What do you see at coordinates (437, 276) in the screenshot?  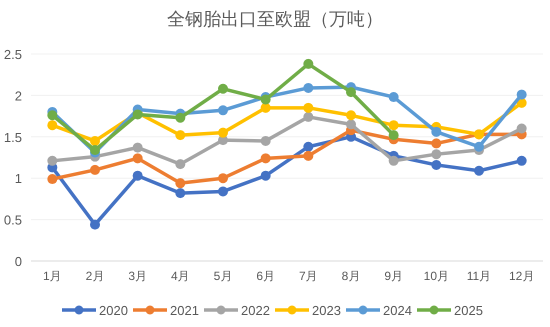 I see `x-tick-label: 10月` at bounding box center [437, 276].